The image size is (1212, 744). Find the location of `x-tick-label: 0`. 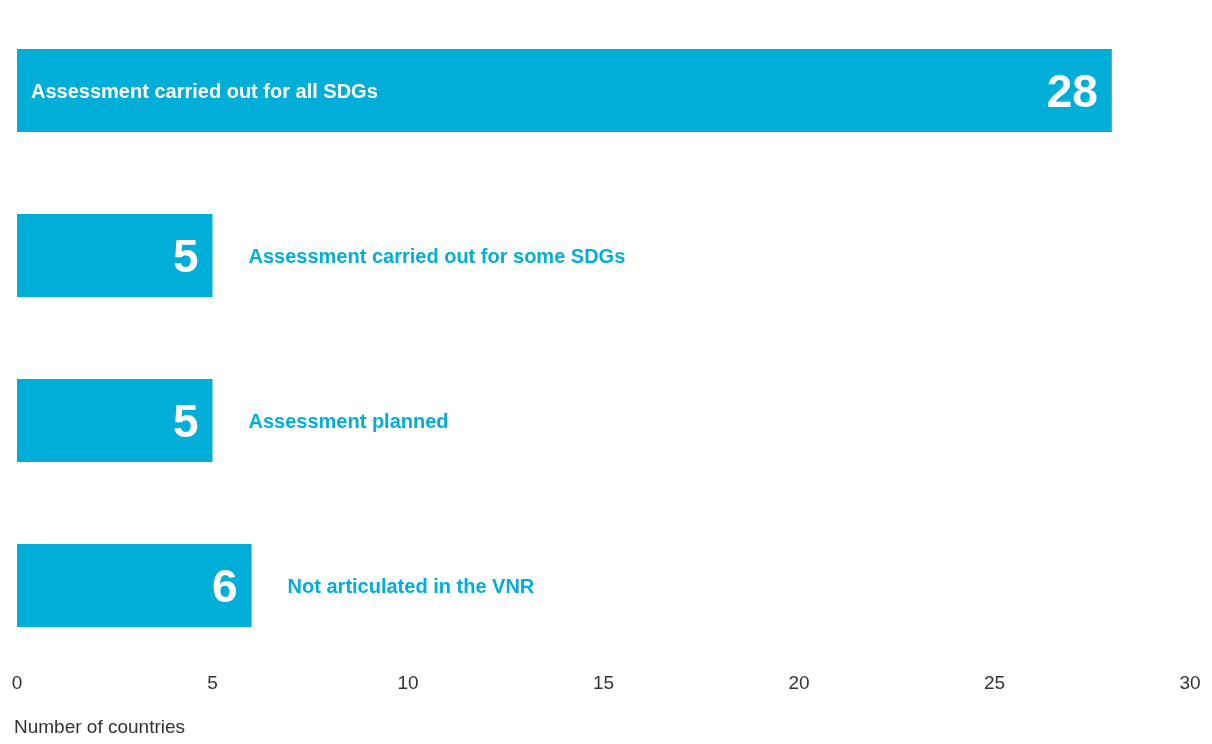

x-tick-label: 0 is located at coordinates (17, 683).